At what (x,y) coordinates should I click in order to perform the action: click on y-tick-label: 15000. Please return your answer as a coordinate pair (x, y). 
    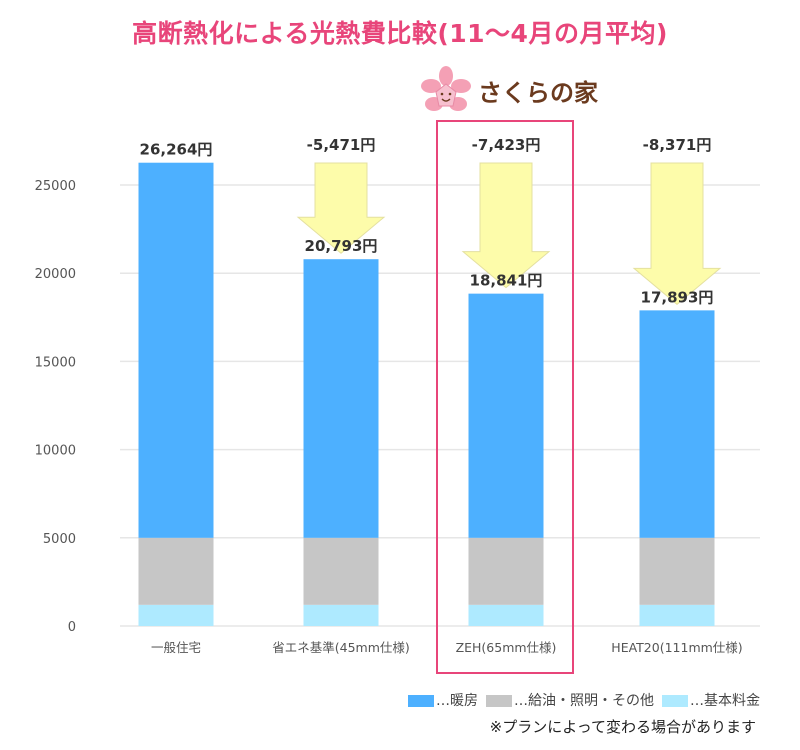
    Looking at the image, I should click on (55, 362).